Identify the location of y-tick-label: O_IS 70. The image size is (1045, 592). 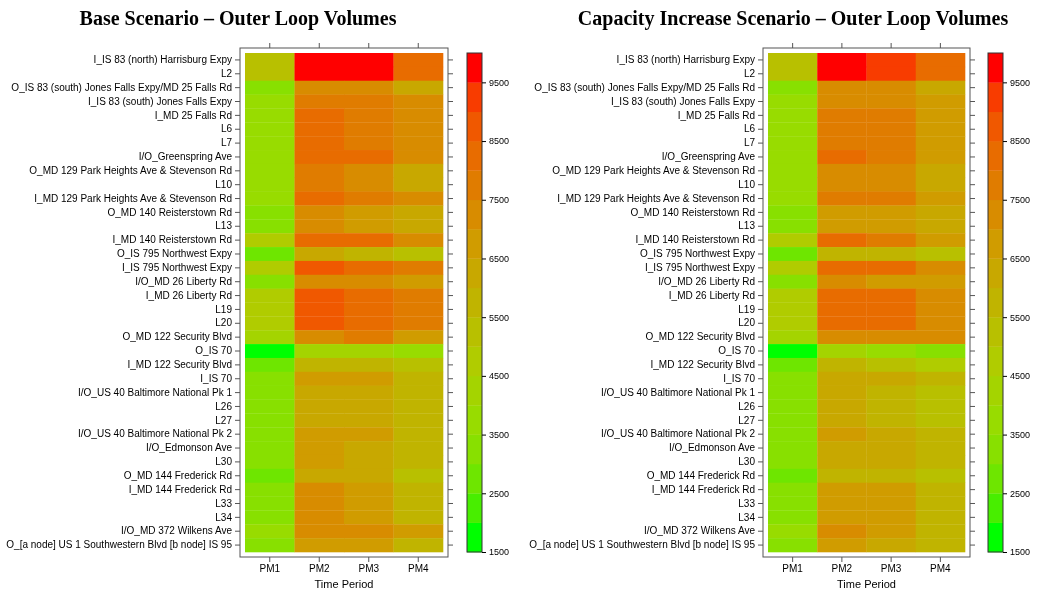
(214, 351).